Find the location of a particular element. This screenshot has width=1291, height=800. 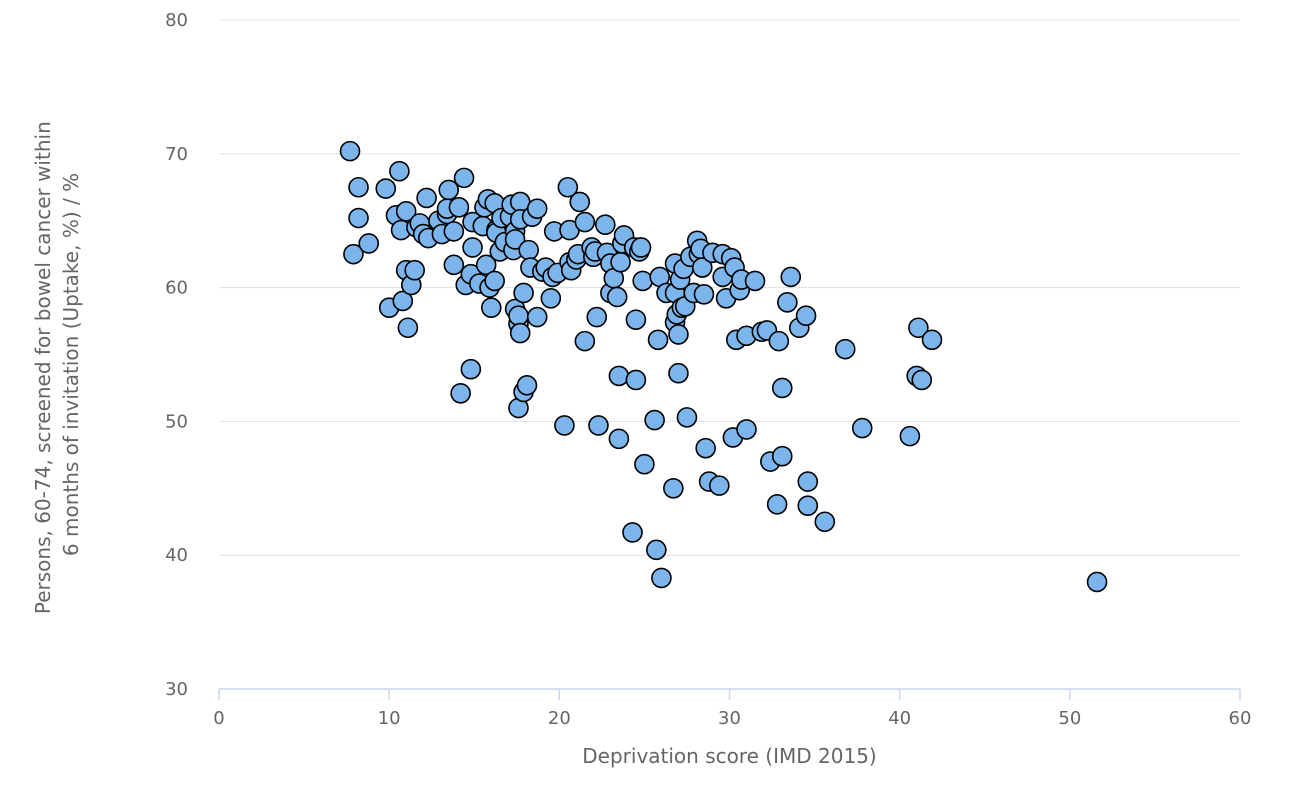

y-tick-label: 30 is located at coordinates (176, 689).